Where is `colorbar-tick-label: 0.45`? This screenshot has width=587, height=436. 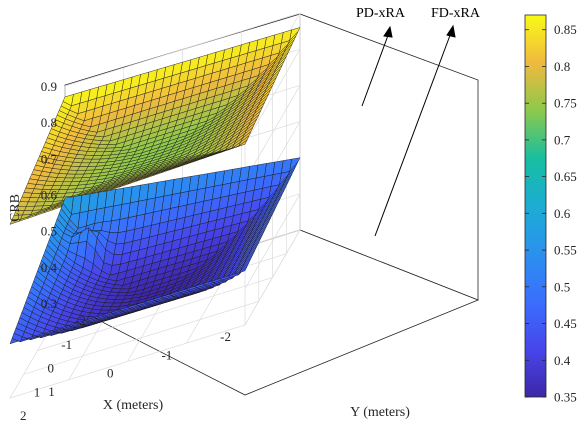 colorbar-tick-label: 0.45 is located at coordinates (565, 323).